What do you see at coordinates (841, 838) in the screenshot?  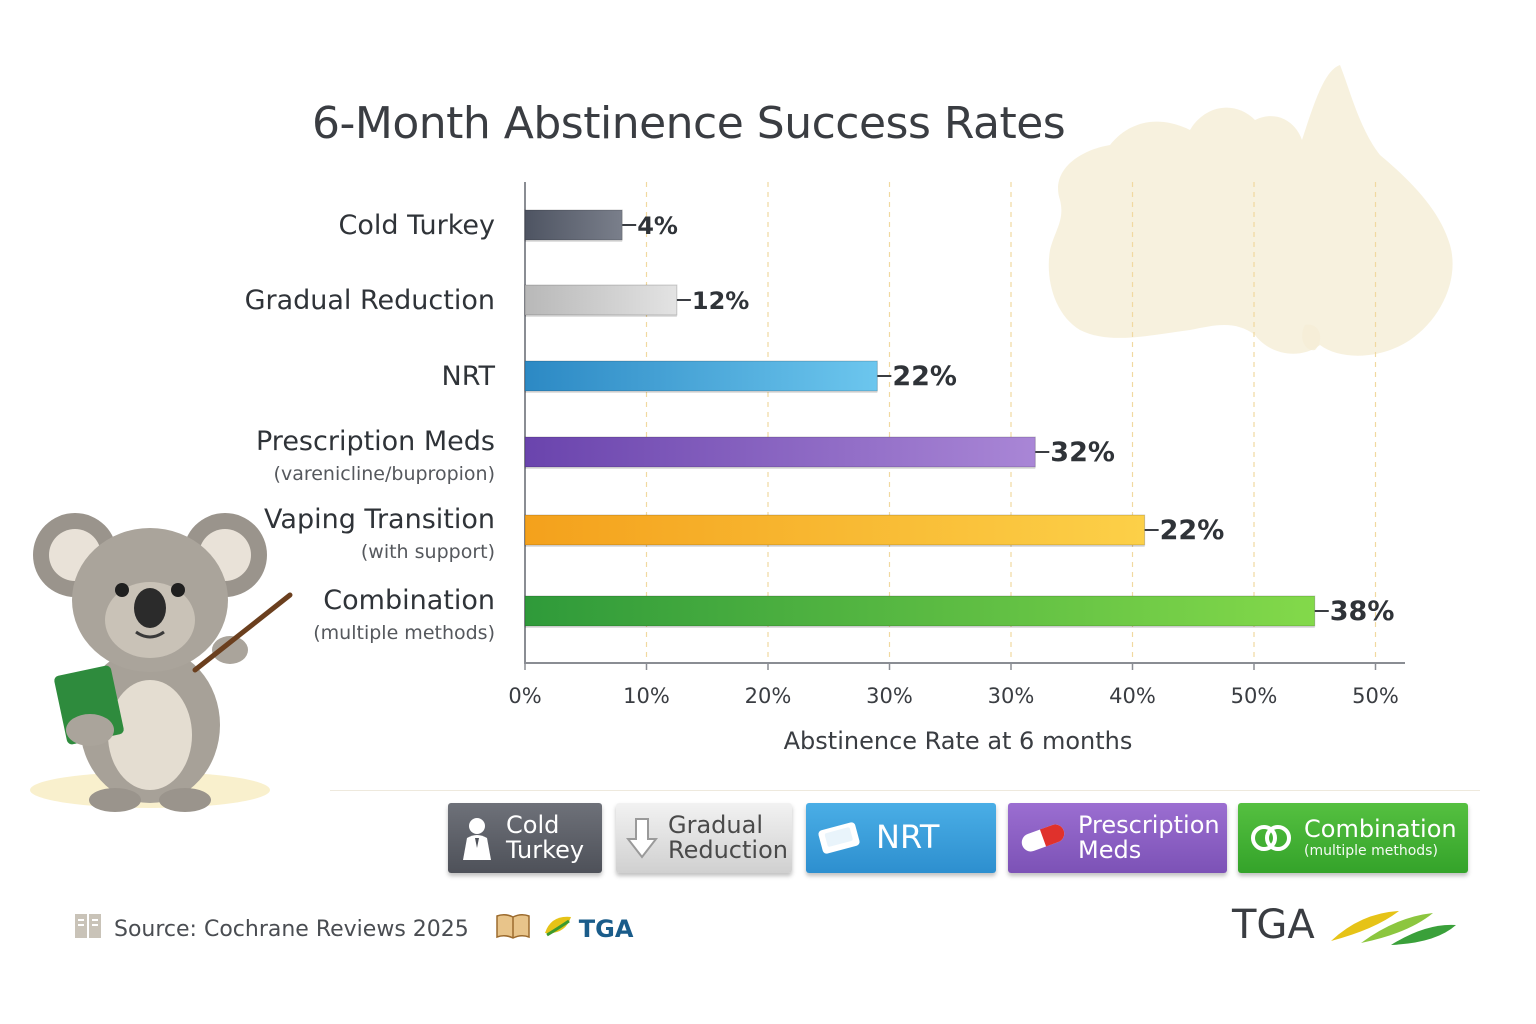 I see `patch-icon` at bounding box center [841, 838].